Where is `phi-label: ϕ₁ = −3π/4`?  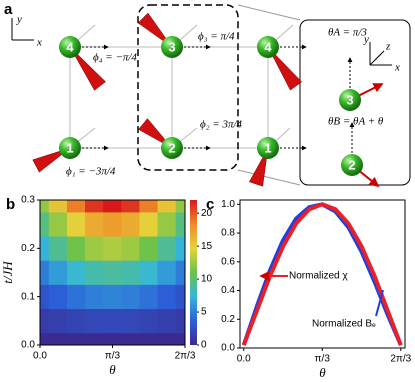
phi-label: ϕ₁ = −3π/4 is located at coordinates (91, 172).